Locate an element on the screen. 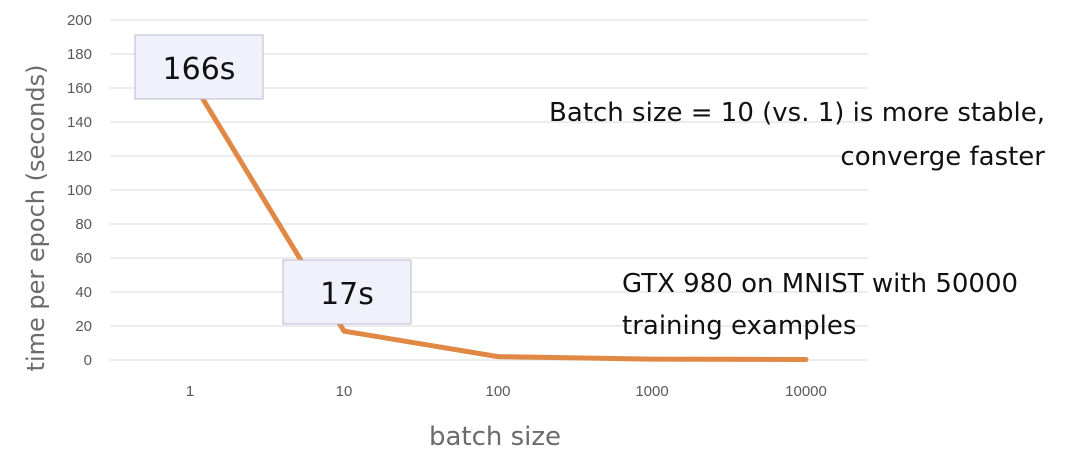  x-axis-title: batch size is located at coordinates (495, 437).